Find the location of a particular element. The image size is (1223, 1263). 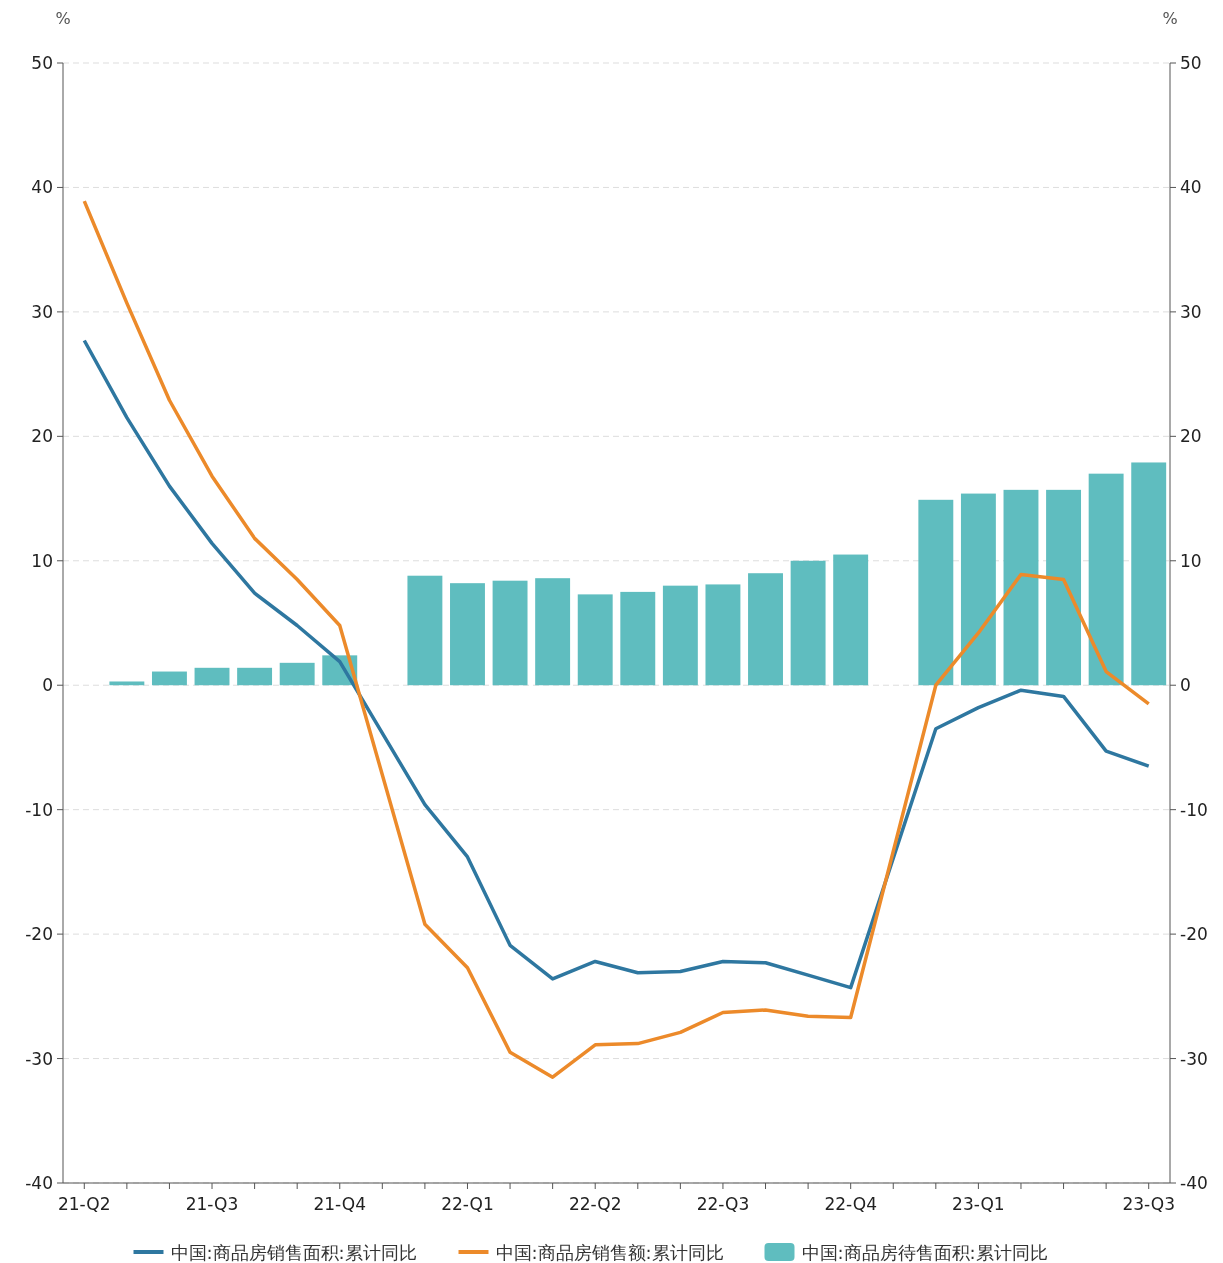

y-tick-label: 30 is located at coordinates (42, 311).